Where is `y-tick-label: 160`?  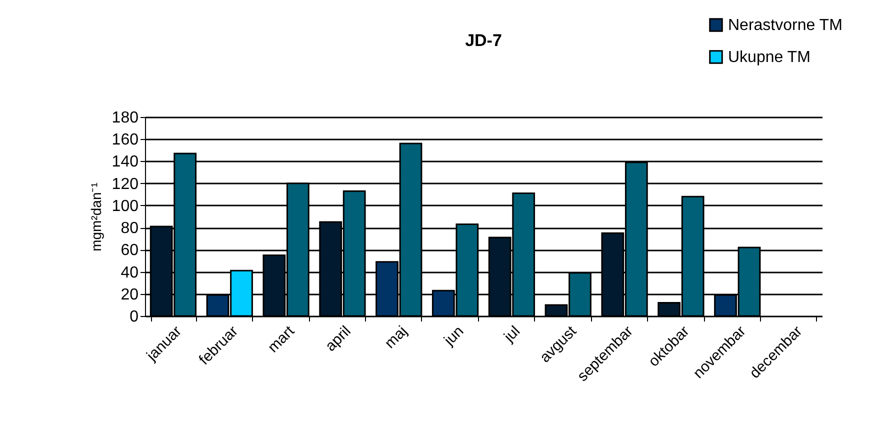 y-tick-label: 160 is located at coordinates (125, 140).